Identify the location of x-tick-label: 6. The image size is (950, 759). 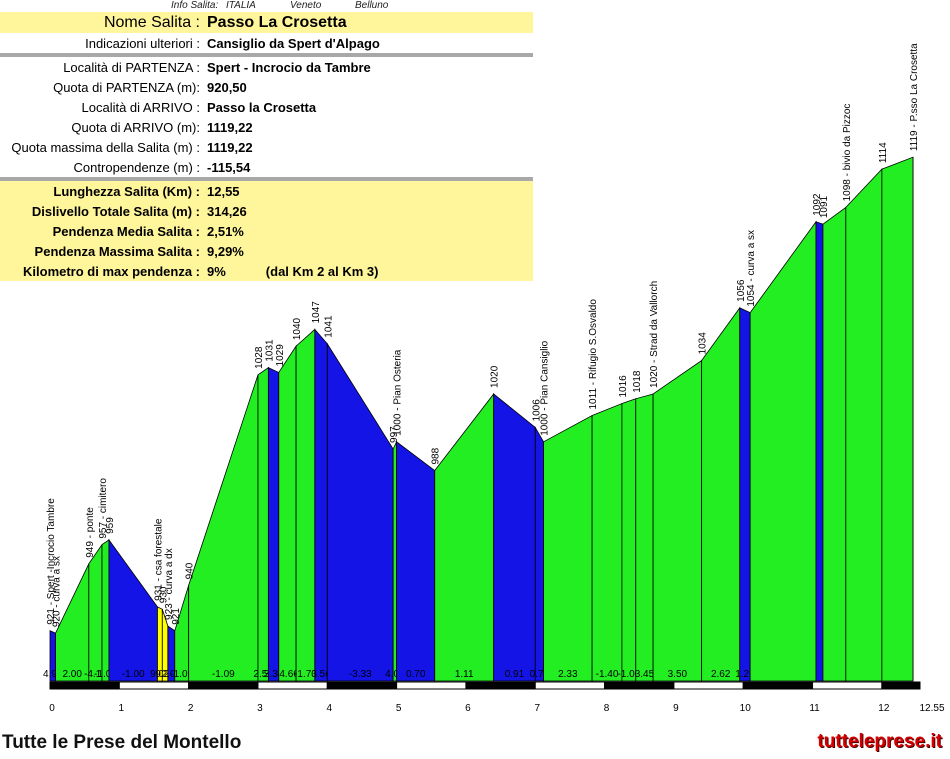
(468, 708).